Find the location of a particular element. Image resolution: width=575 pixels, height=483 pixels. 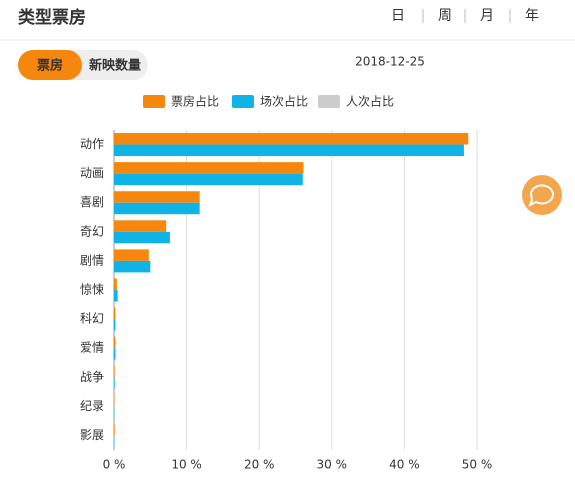

page-title: 类型票房 is located at coordinates (52, 17).